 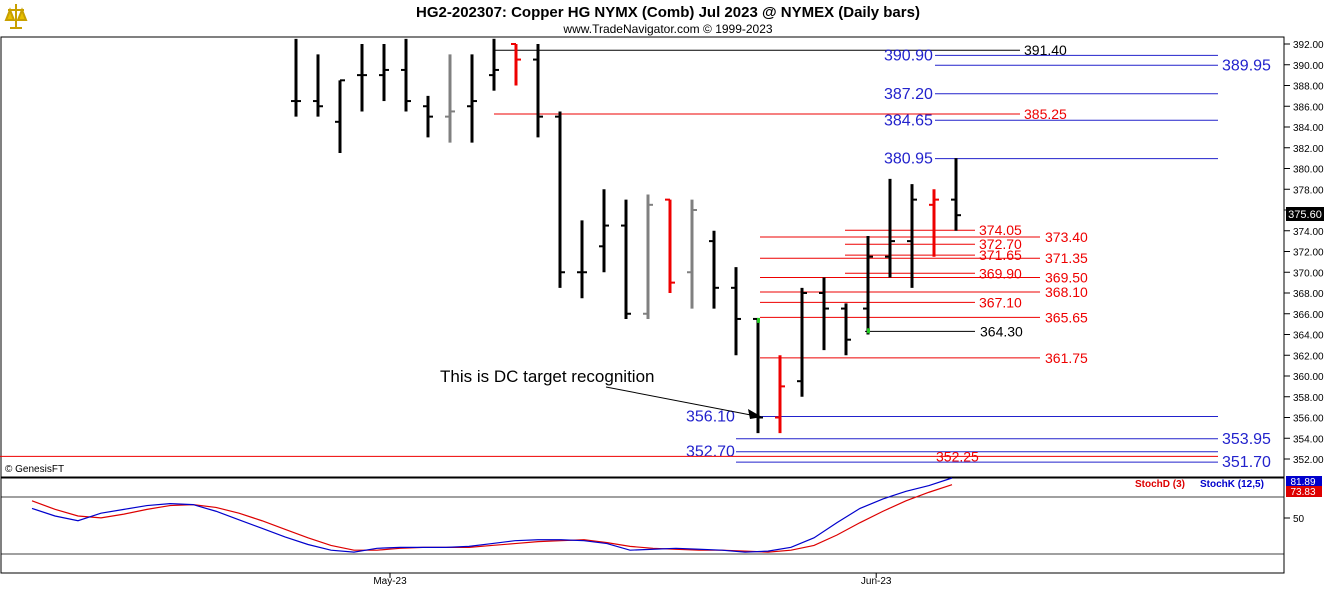 What do you see at coordinates (1302, 492) in the screenshot?
I see `stochd-value-tag: 73.83` at bounding box center [1302, 492].